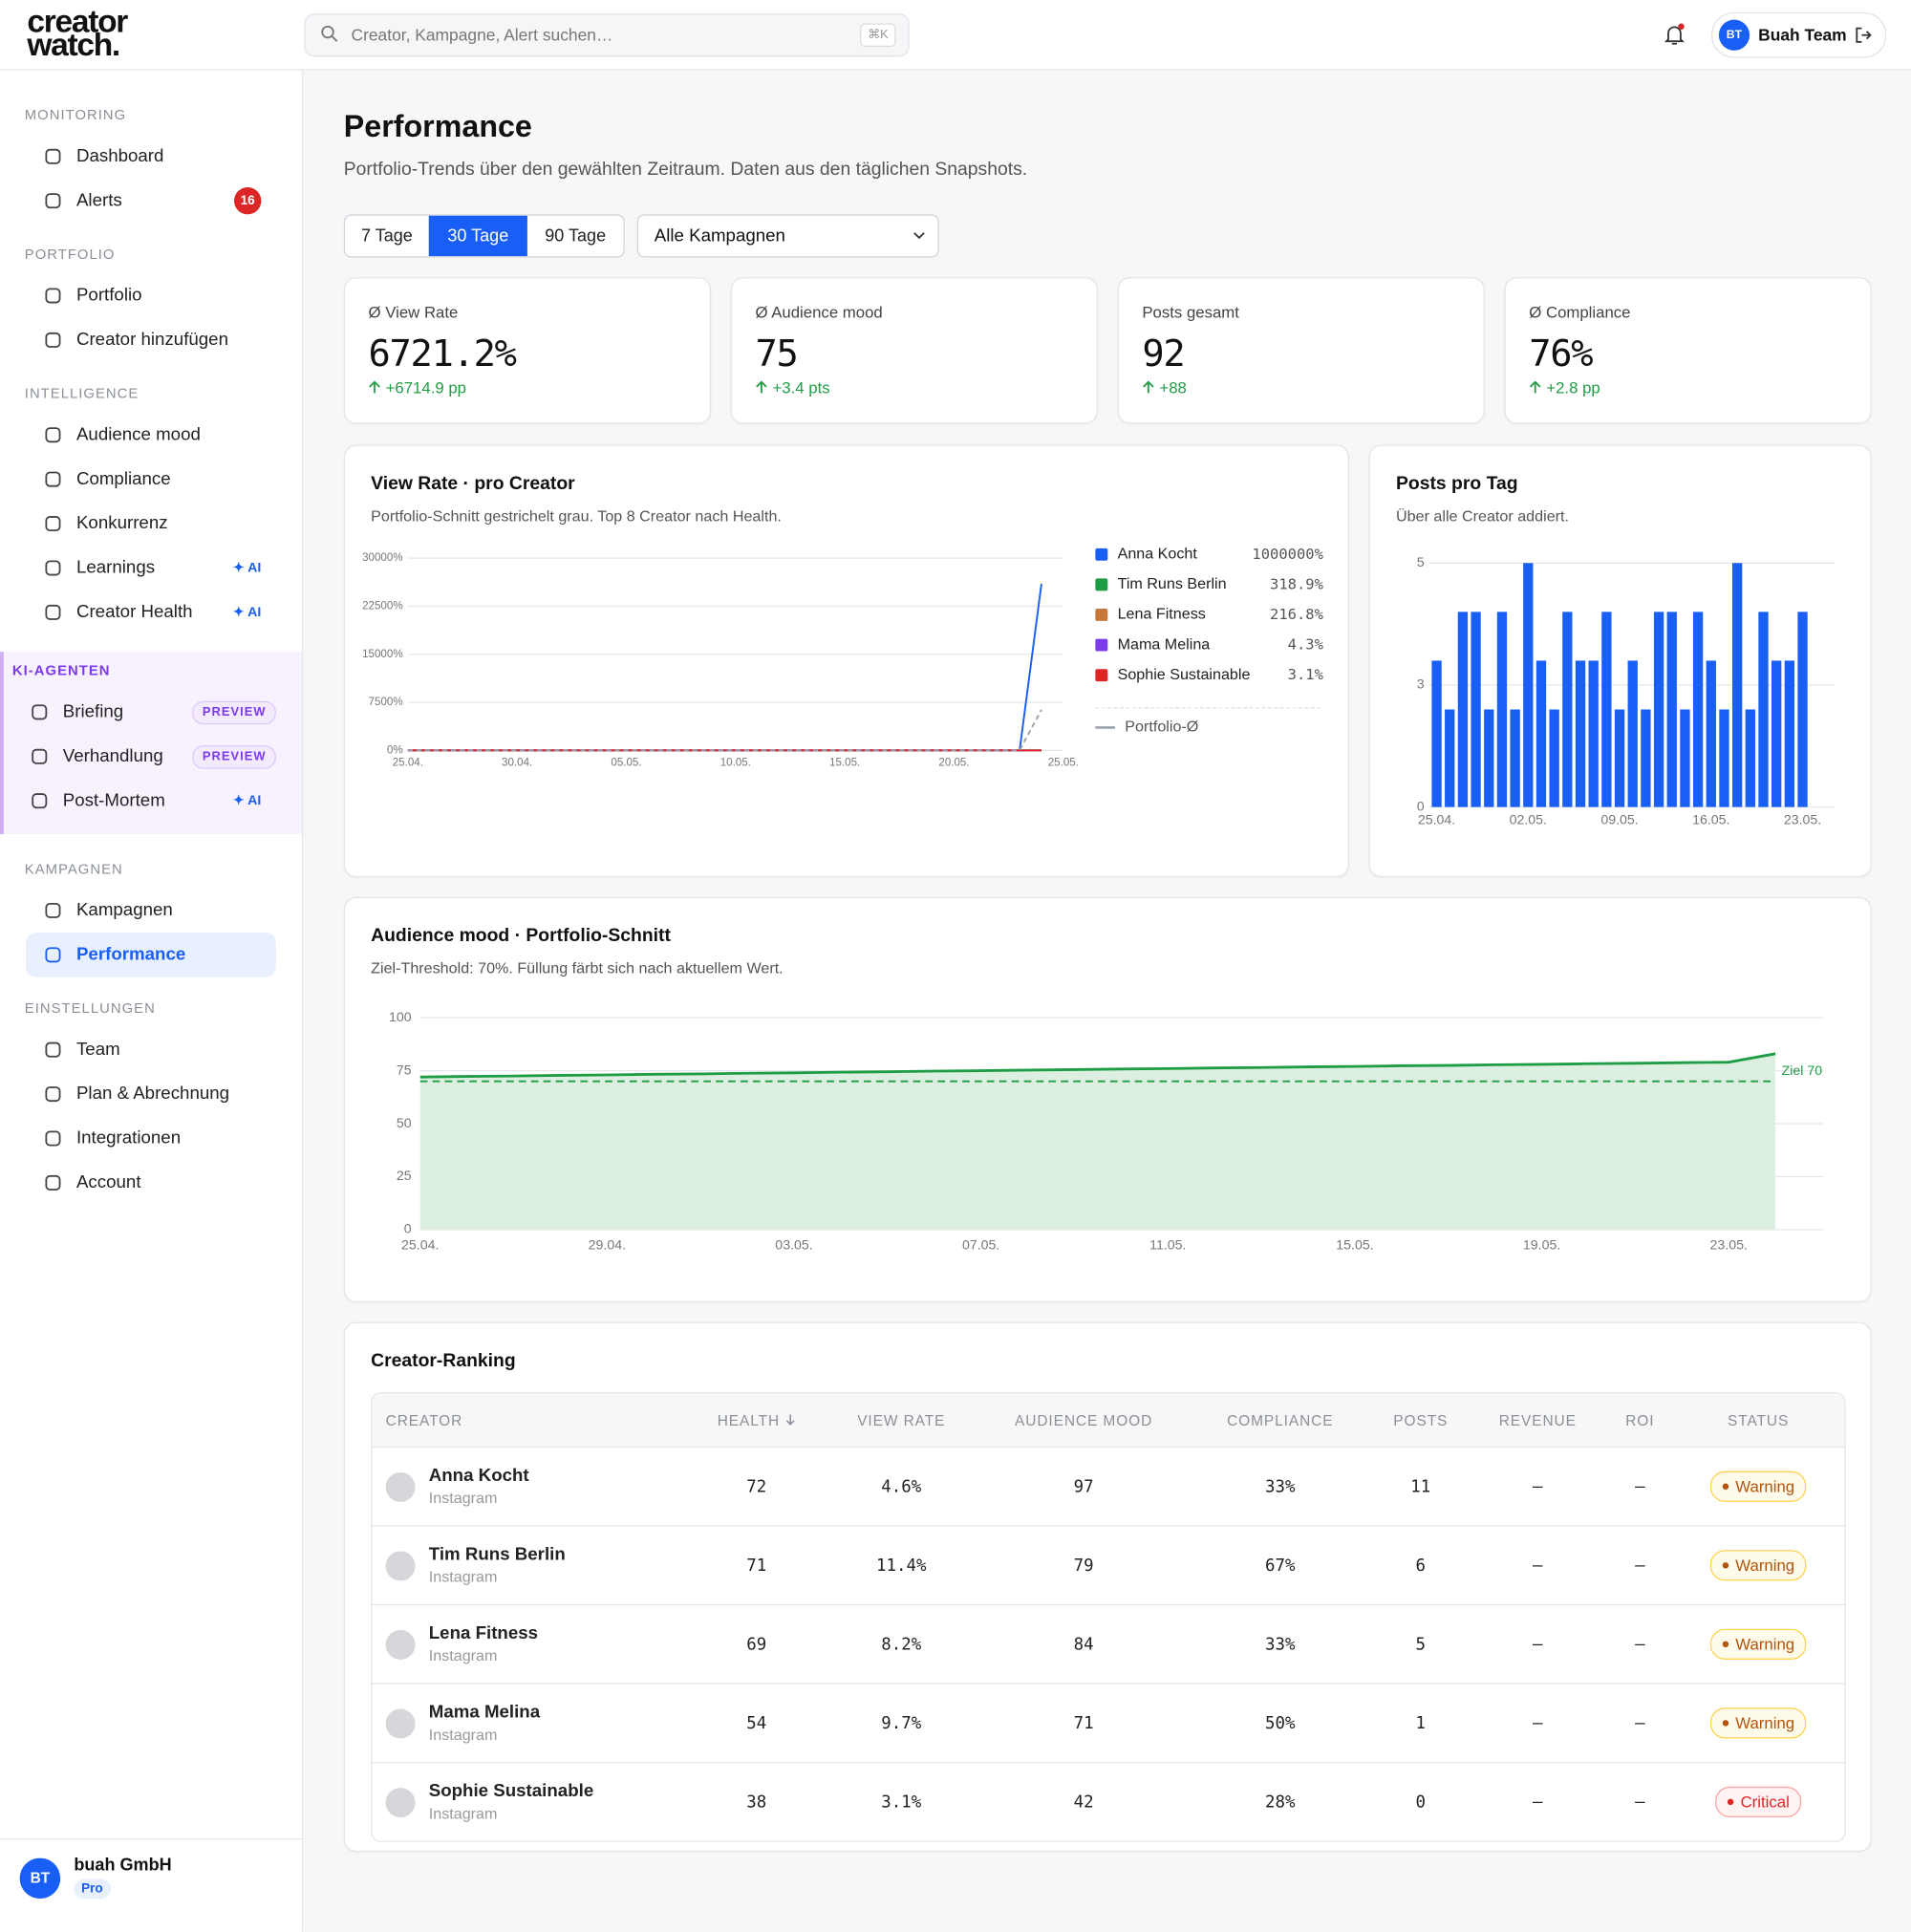 The height and width of the screenshot is (1932, 1911). I want to click on kpi-delta: +3.4 pts, so click(792, 387).